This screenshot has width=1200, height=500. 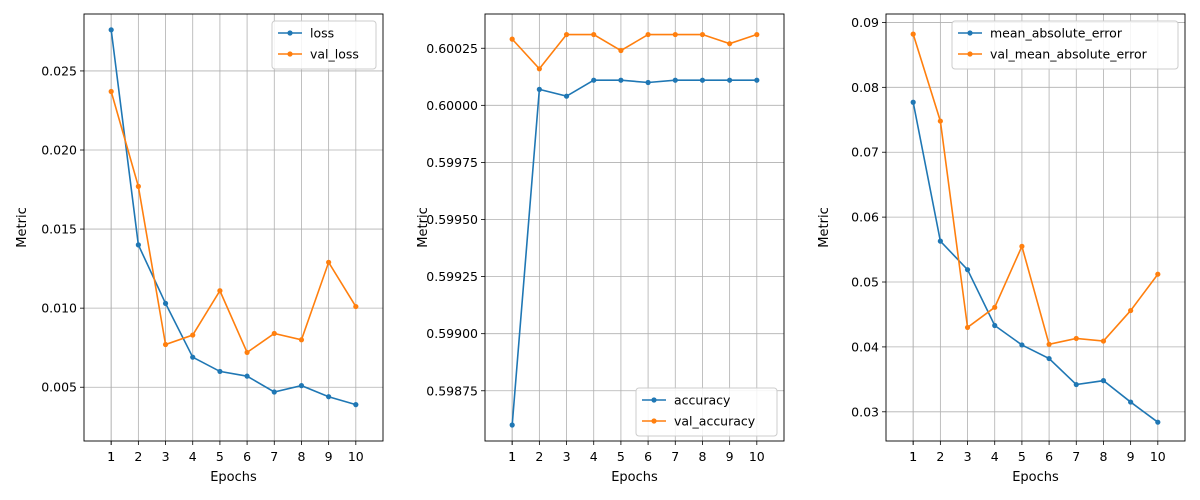 What do you see at coordinates (59, 308) in the screenshot?
I see `y-tick-label: 0.010` at bounding box center [59, 308].